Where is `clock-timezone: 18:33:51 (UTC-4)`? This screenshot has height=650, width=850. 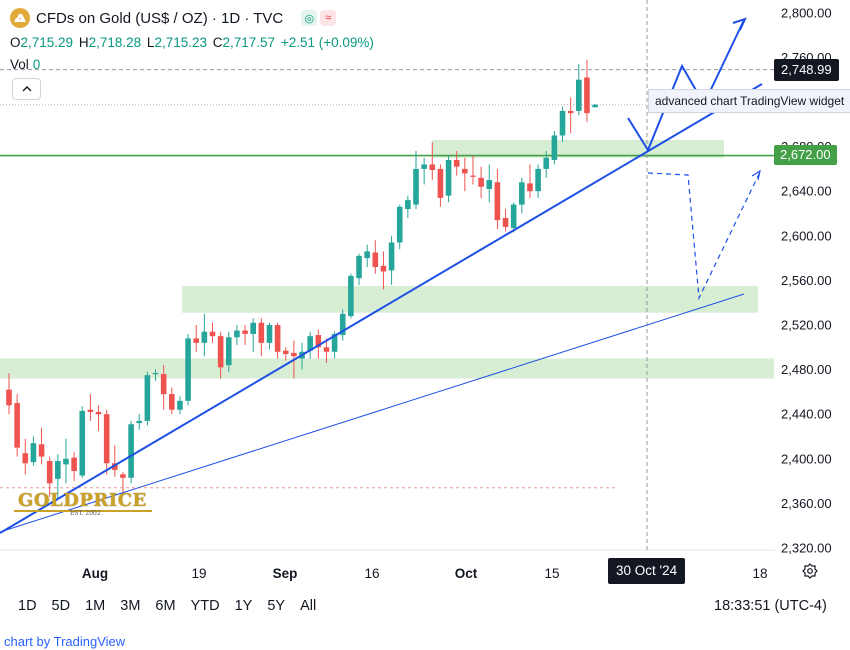 clock-timezone: 18:33:51 (UTC-4) is located at coordinates (770, 606).